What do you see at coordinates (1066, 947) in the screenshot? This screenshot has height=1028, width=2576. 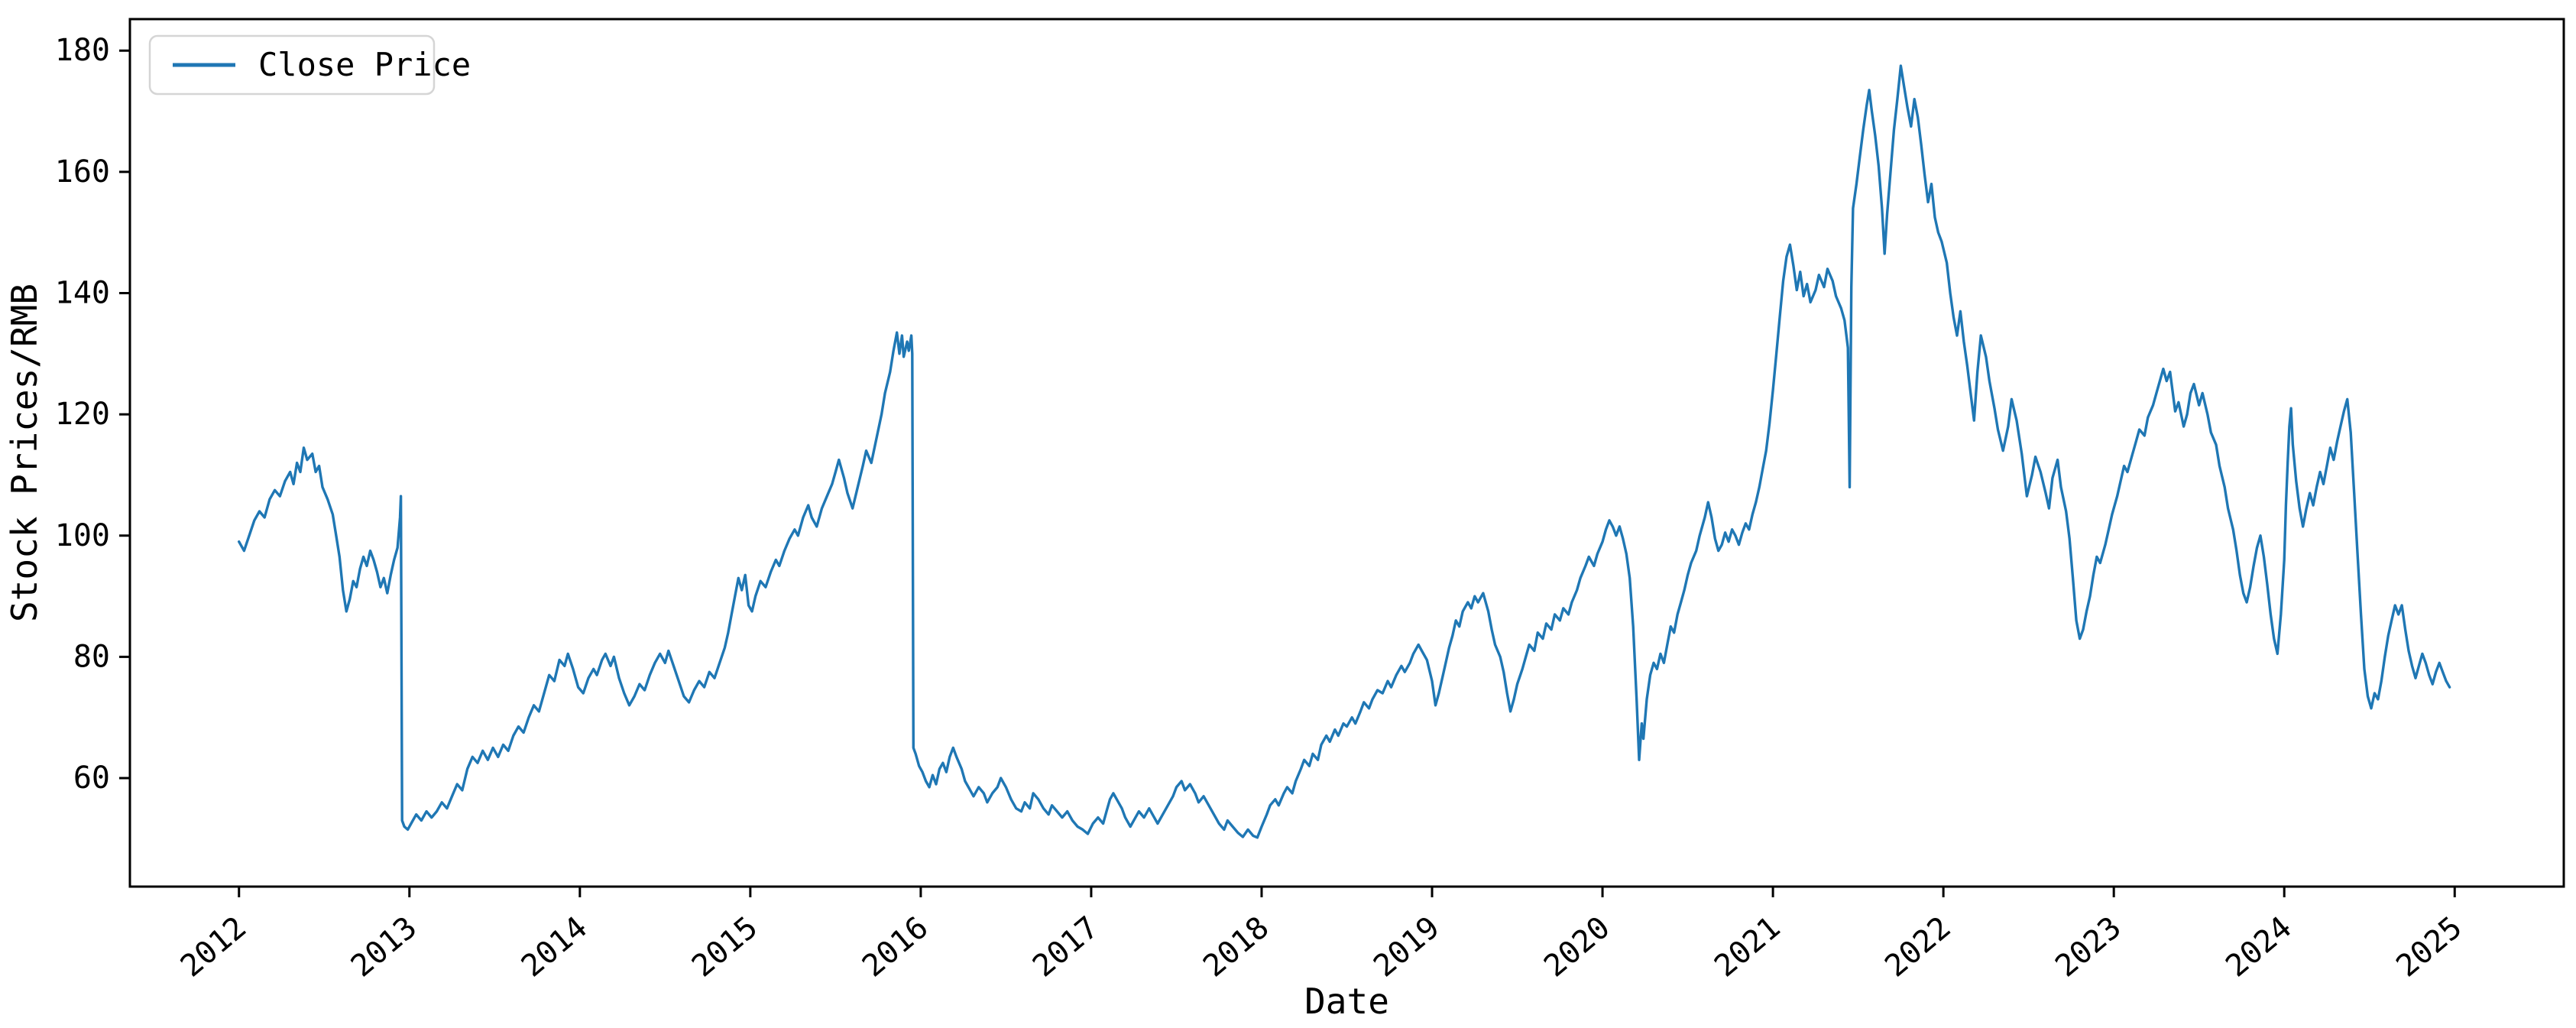 I see `x-tick-label-2017: 2017` at bounding box center [1066, 947].